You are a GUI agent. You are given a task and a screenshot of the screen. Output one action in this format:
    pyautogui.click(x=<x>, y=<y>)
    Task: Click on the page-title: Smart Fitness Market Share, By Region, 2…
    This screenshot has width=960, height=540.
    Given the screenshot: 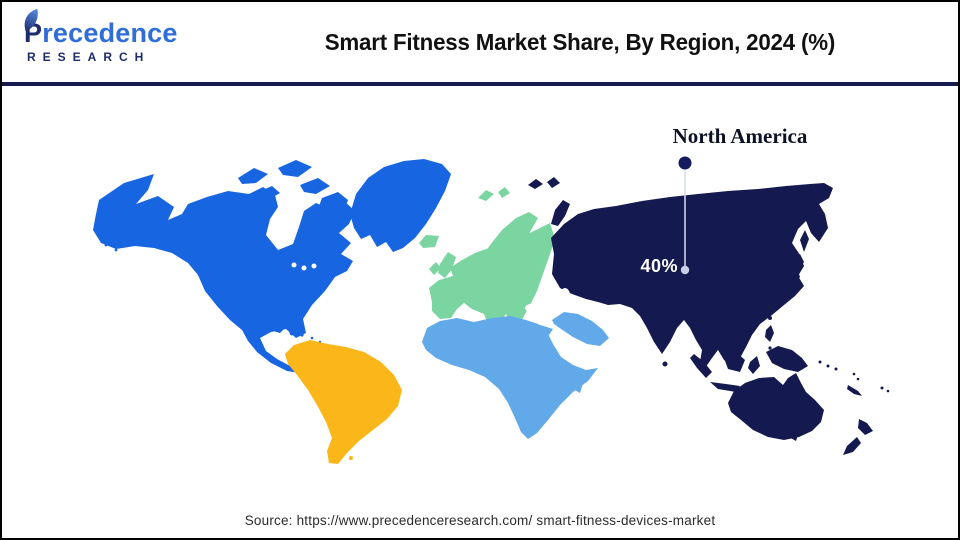 What is the action you would take?
    pyautogui.click(x=580, y=41)
    